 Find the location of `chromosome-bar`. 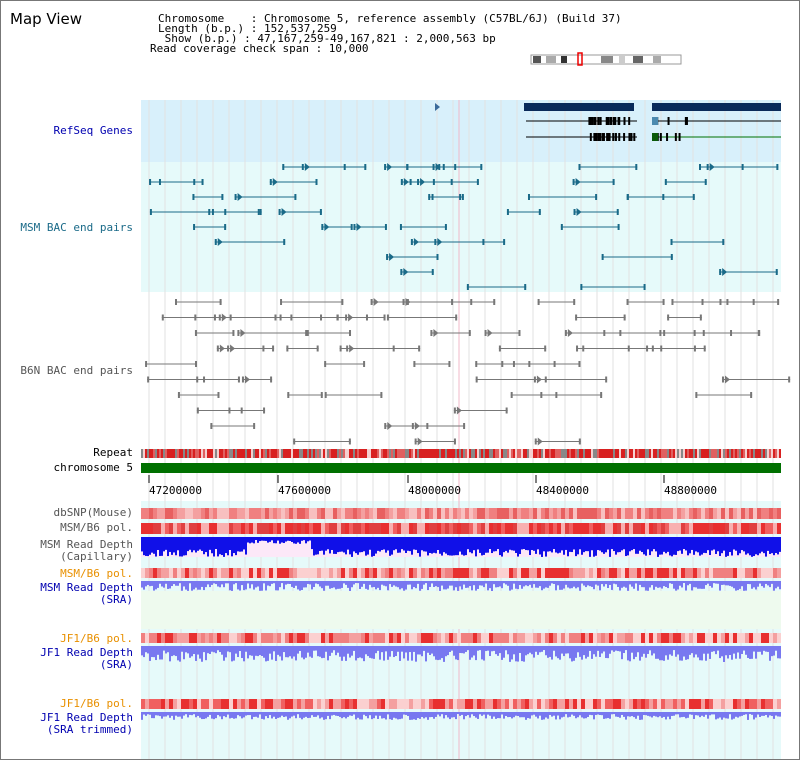

chromosome-bar is located at coordinates (461, 468).